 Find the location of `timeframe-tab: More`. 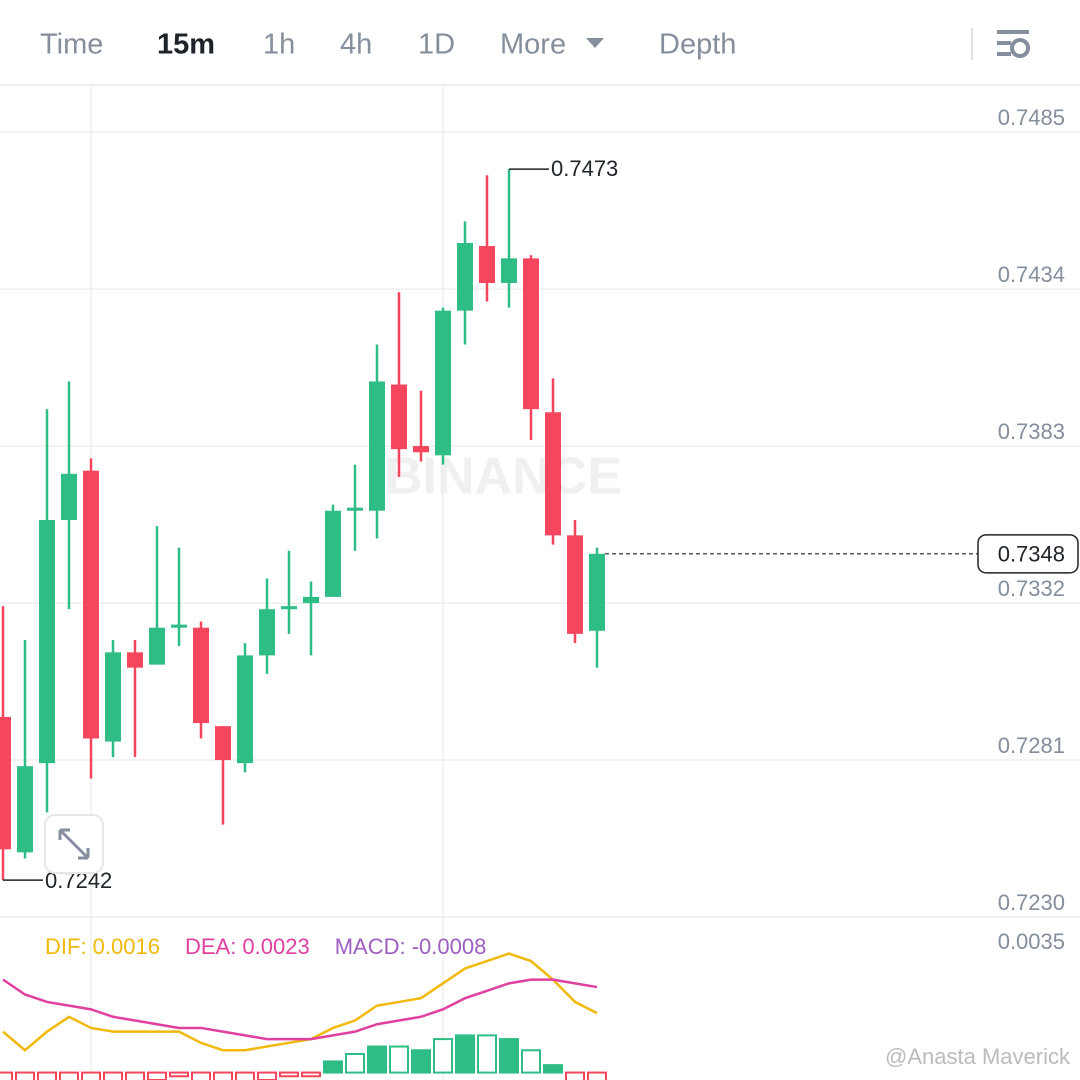

timeframe-tab: More is located at coordinates (533, 45).